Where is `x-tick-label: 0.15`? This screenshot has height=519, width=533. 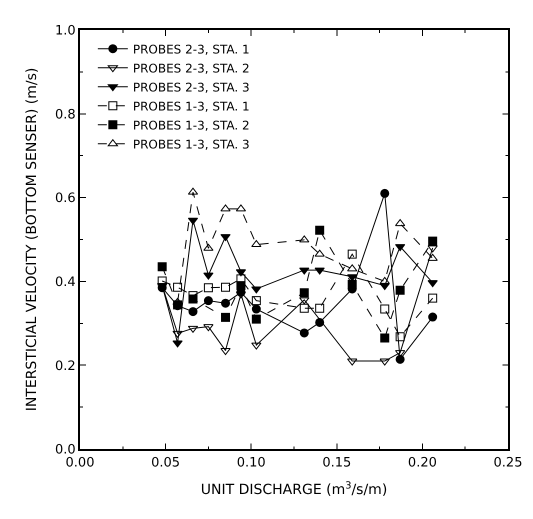 x-tick-label: 0.15 is located at coordinates (337, 462).